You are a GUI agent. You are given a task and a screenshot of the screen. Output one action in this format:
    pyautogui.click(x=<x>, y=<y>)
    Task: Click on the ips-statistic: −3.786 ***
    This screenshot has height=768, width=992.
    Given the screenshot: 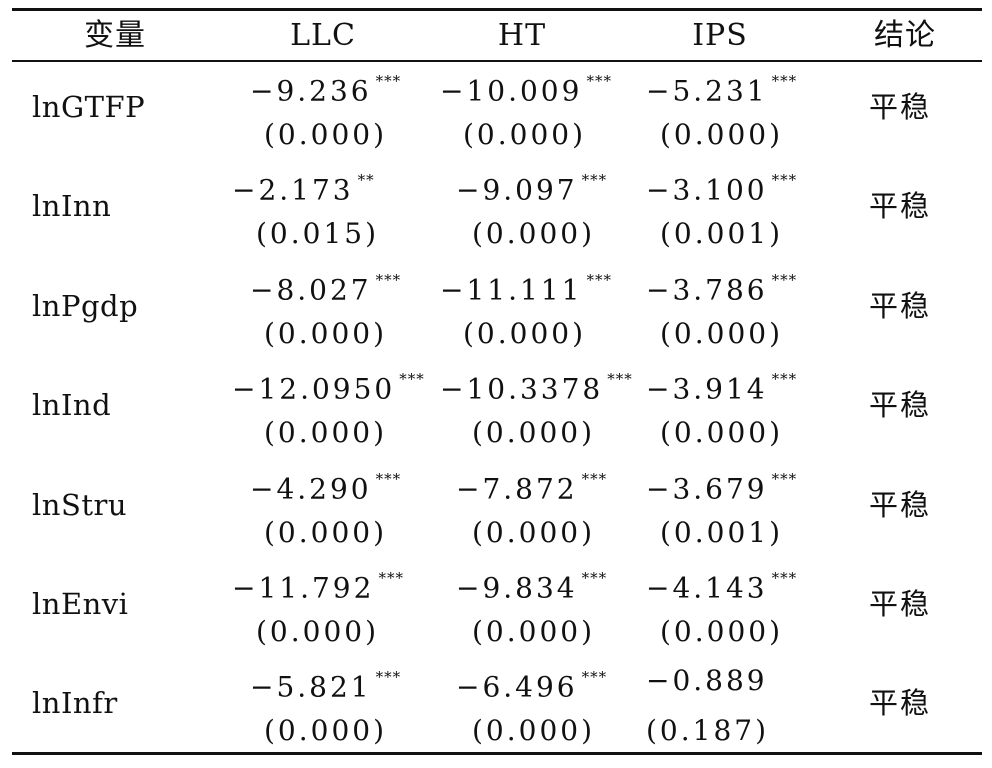 What is the action you would take?
    pyautogui.click(x=721, y=284)
    